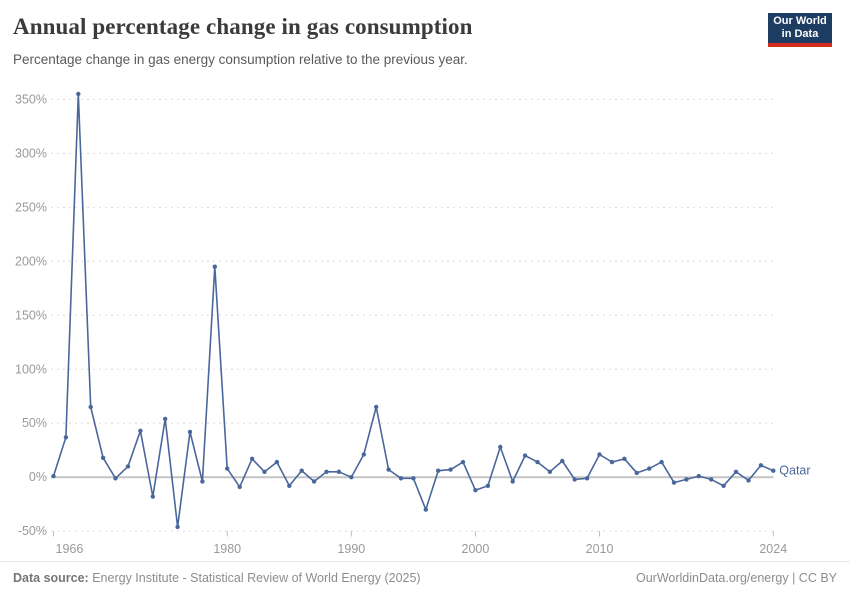 This screenshot has height=600, width=850. Describe the element at coordinates (31, 261) in the screenshot. I see `y-axis-tick-label: 200%` at that location.